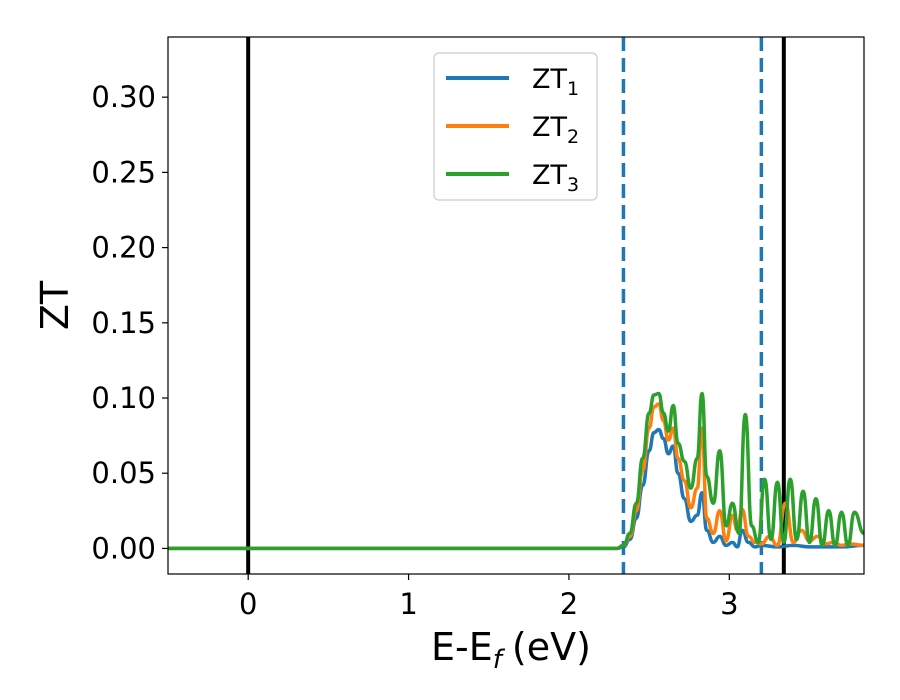 This screenshot has height=700, width=900. I want to click on x-tick-label-0: 0, so click(248, 604).